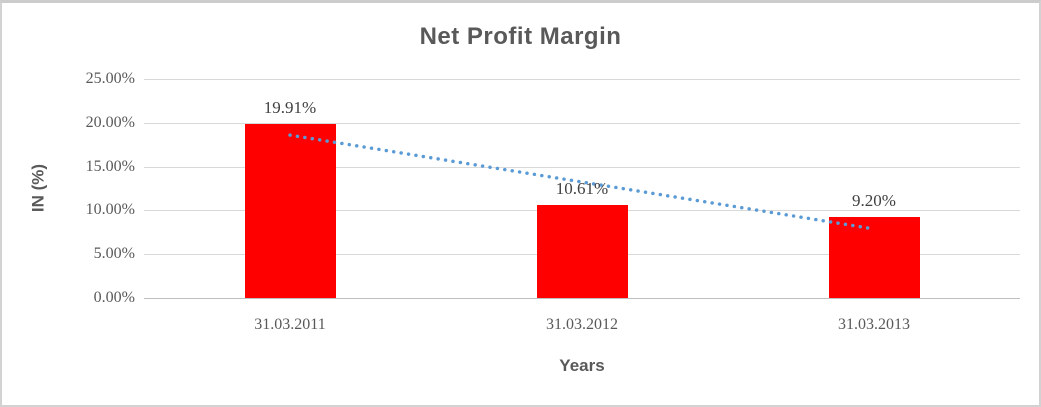  What do you see at coordinates (874, 324) in the screenshot?
I see `x-tick-label: 31.03.2013` at bounding box center [874, 324].